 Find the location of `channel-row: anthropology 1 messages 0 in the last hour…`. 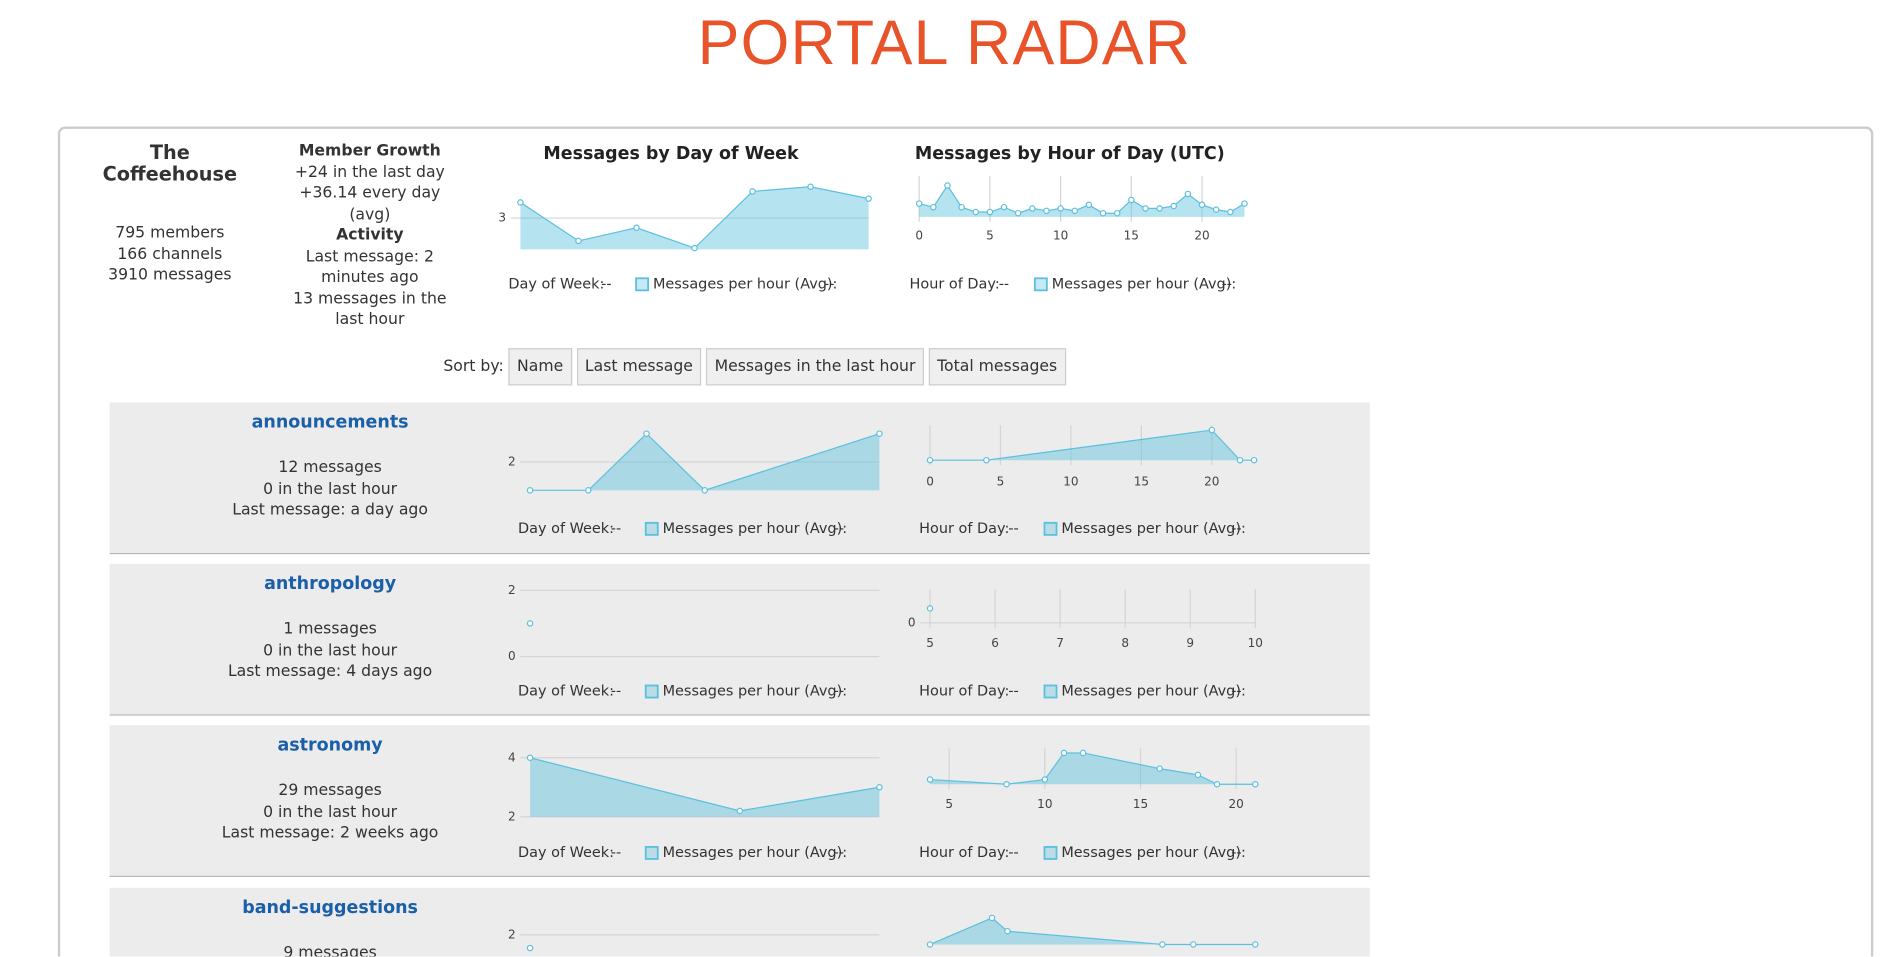

channel-row: anthropology 1 messages 0 in the last hour… is located at coordinates (739, 639).